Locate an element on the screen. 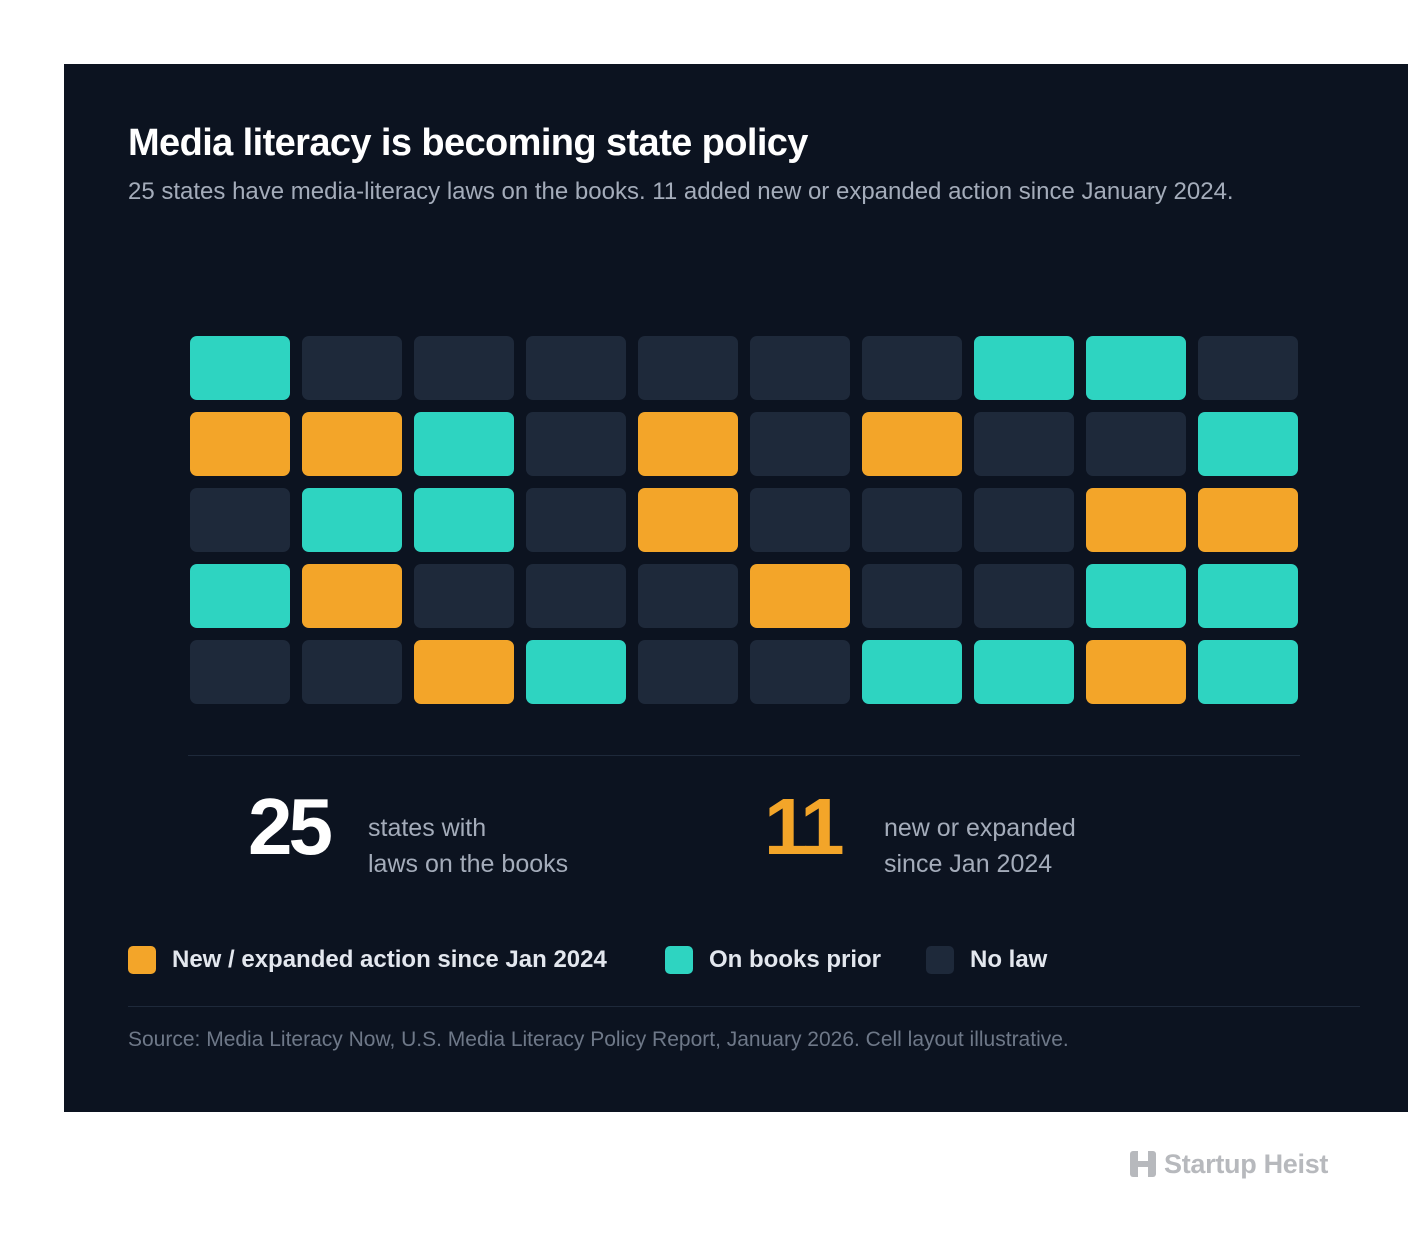  chart-title: Media literacy is becoming state policy is located at coordinates (468, 143).